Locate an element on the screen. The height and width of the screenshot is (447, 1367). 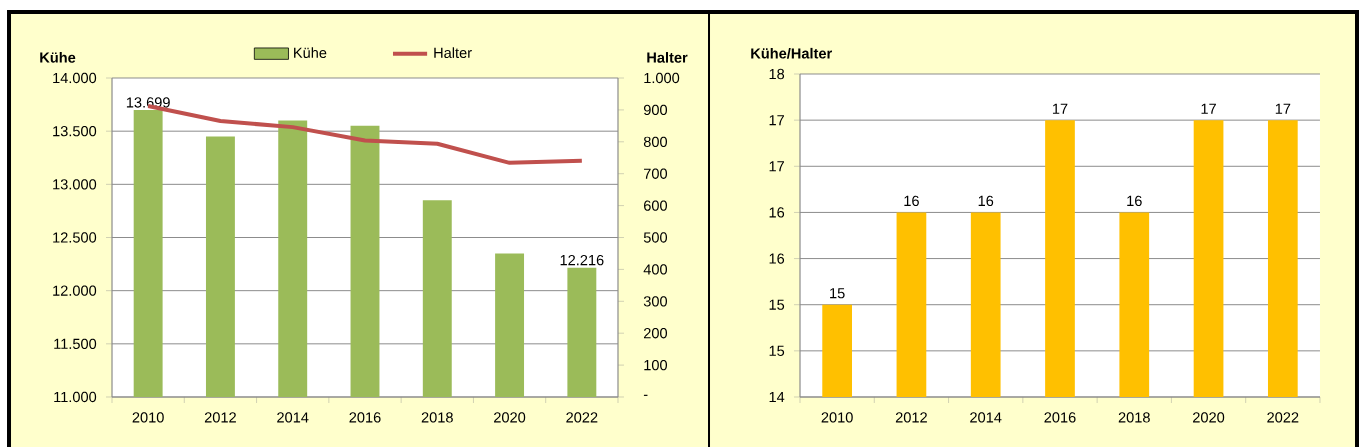
y-tick-label: 14 is located at coordinates (777, 397).